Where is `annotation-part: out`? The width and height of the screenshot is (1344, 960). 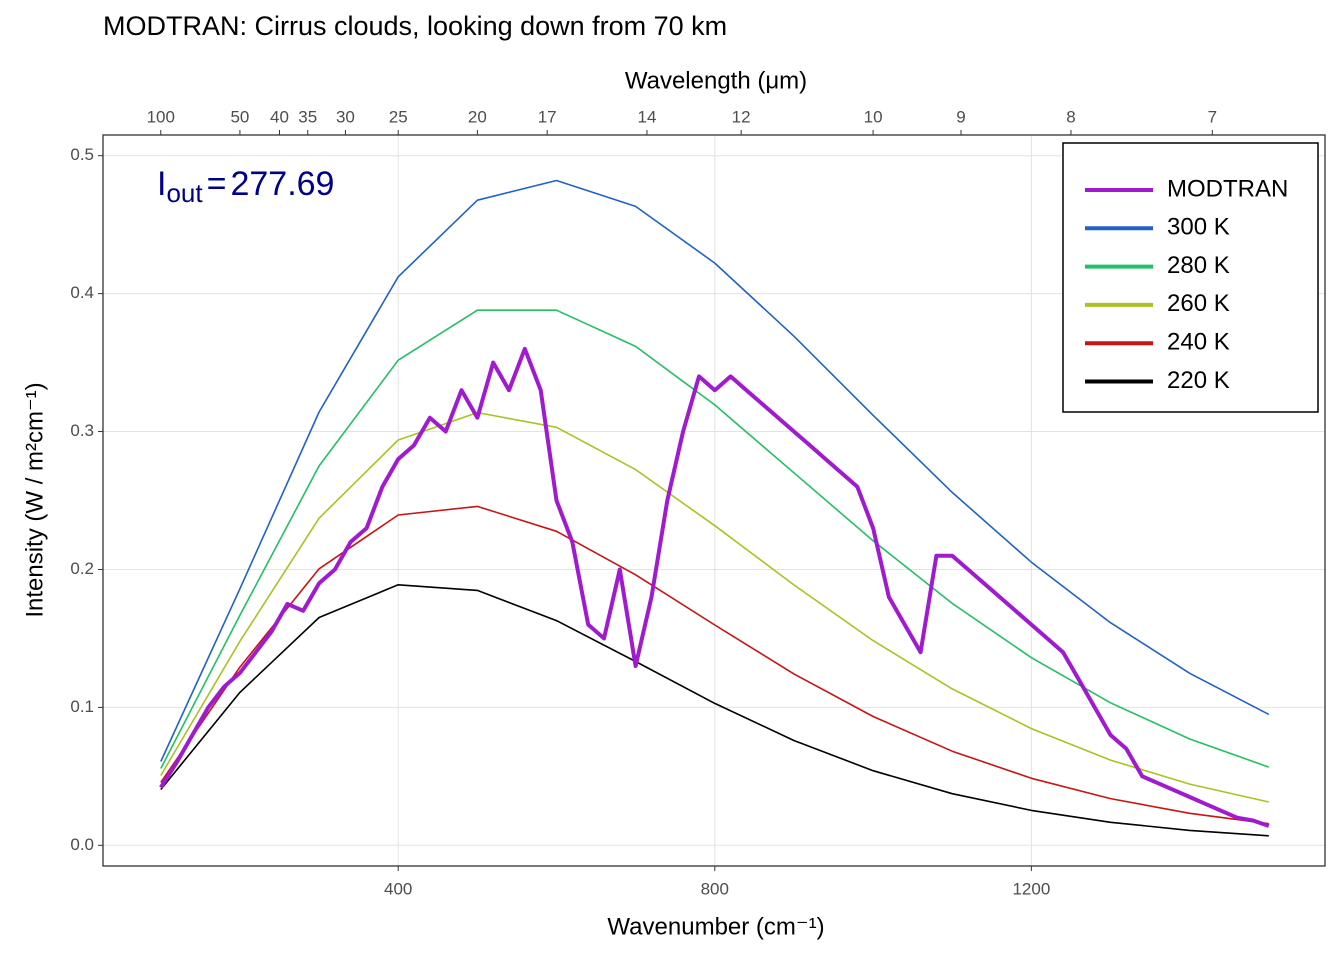
annotation-part: out is located at coordinates (184, 193).